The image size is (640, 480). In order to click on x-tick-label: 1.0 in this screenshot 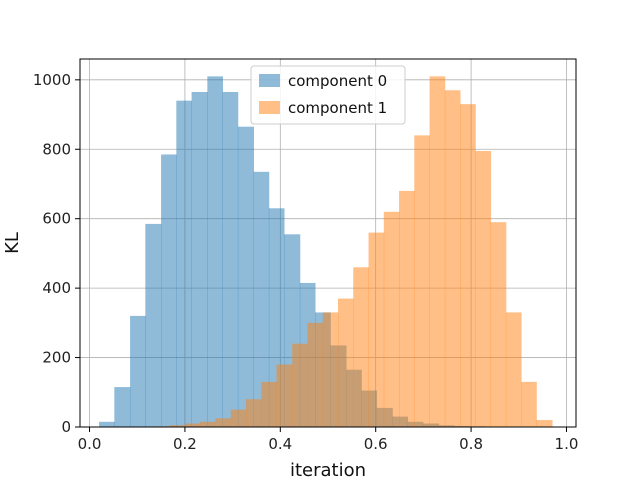, I will do `click(567, 444)`.